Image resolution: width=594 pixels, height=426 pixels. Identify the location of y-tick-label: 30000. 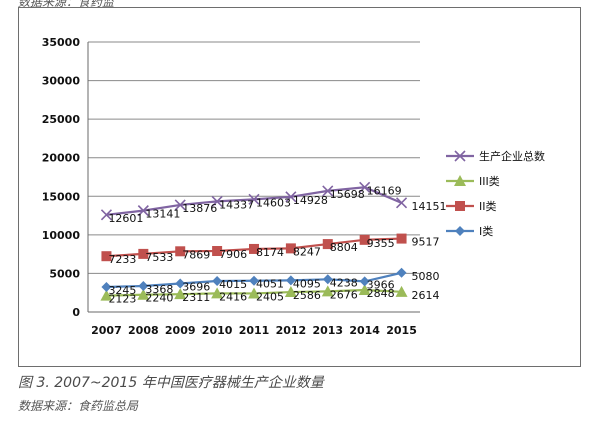
(61, 81).